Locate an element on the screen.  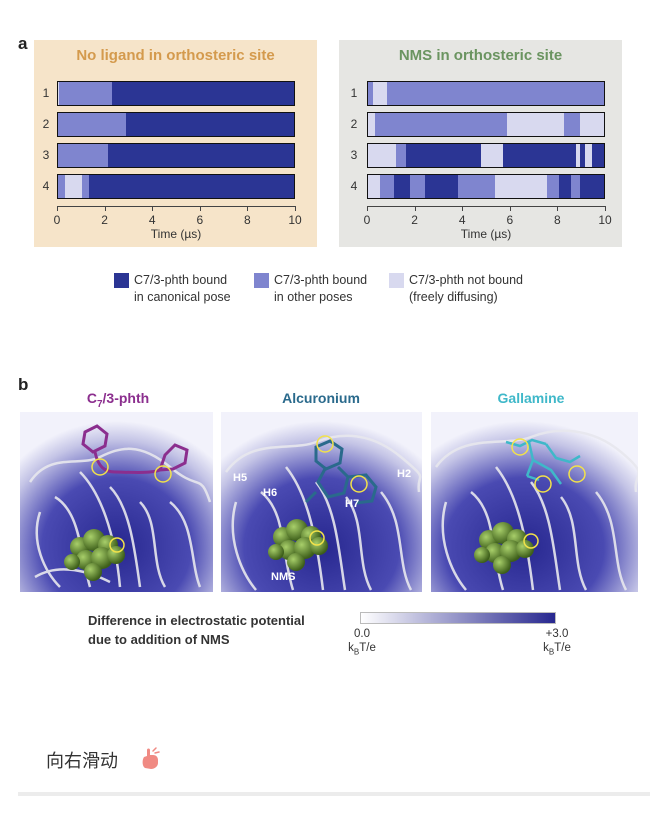
left-x-tick-label: 10 is located at coordinates (295, 220).